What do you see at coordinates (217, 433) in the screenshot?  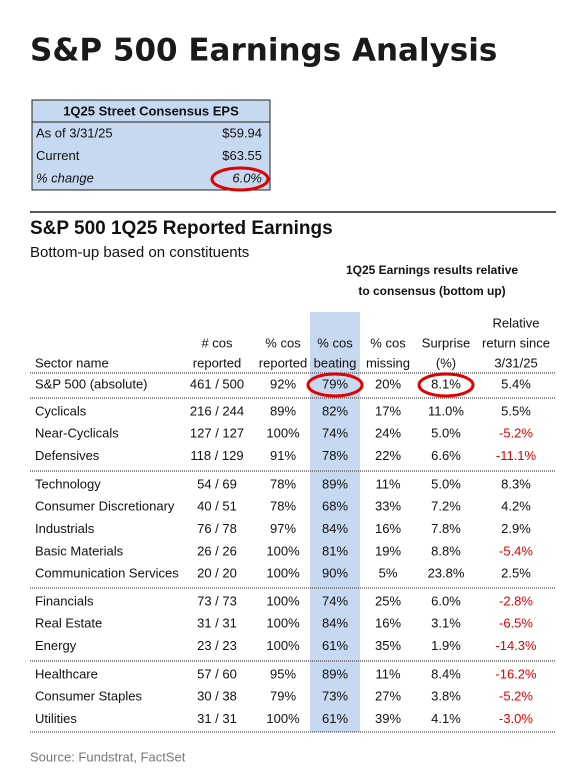 I see `cell-value: 127 / 127` at bounding box center [217, 433].